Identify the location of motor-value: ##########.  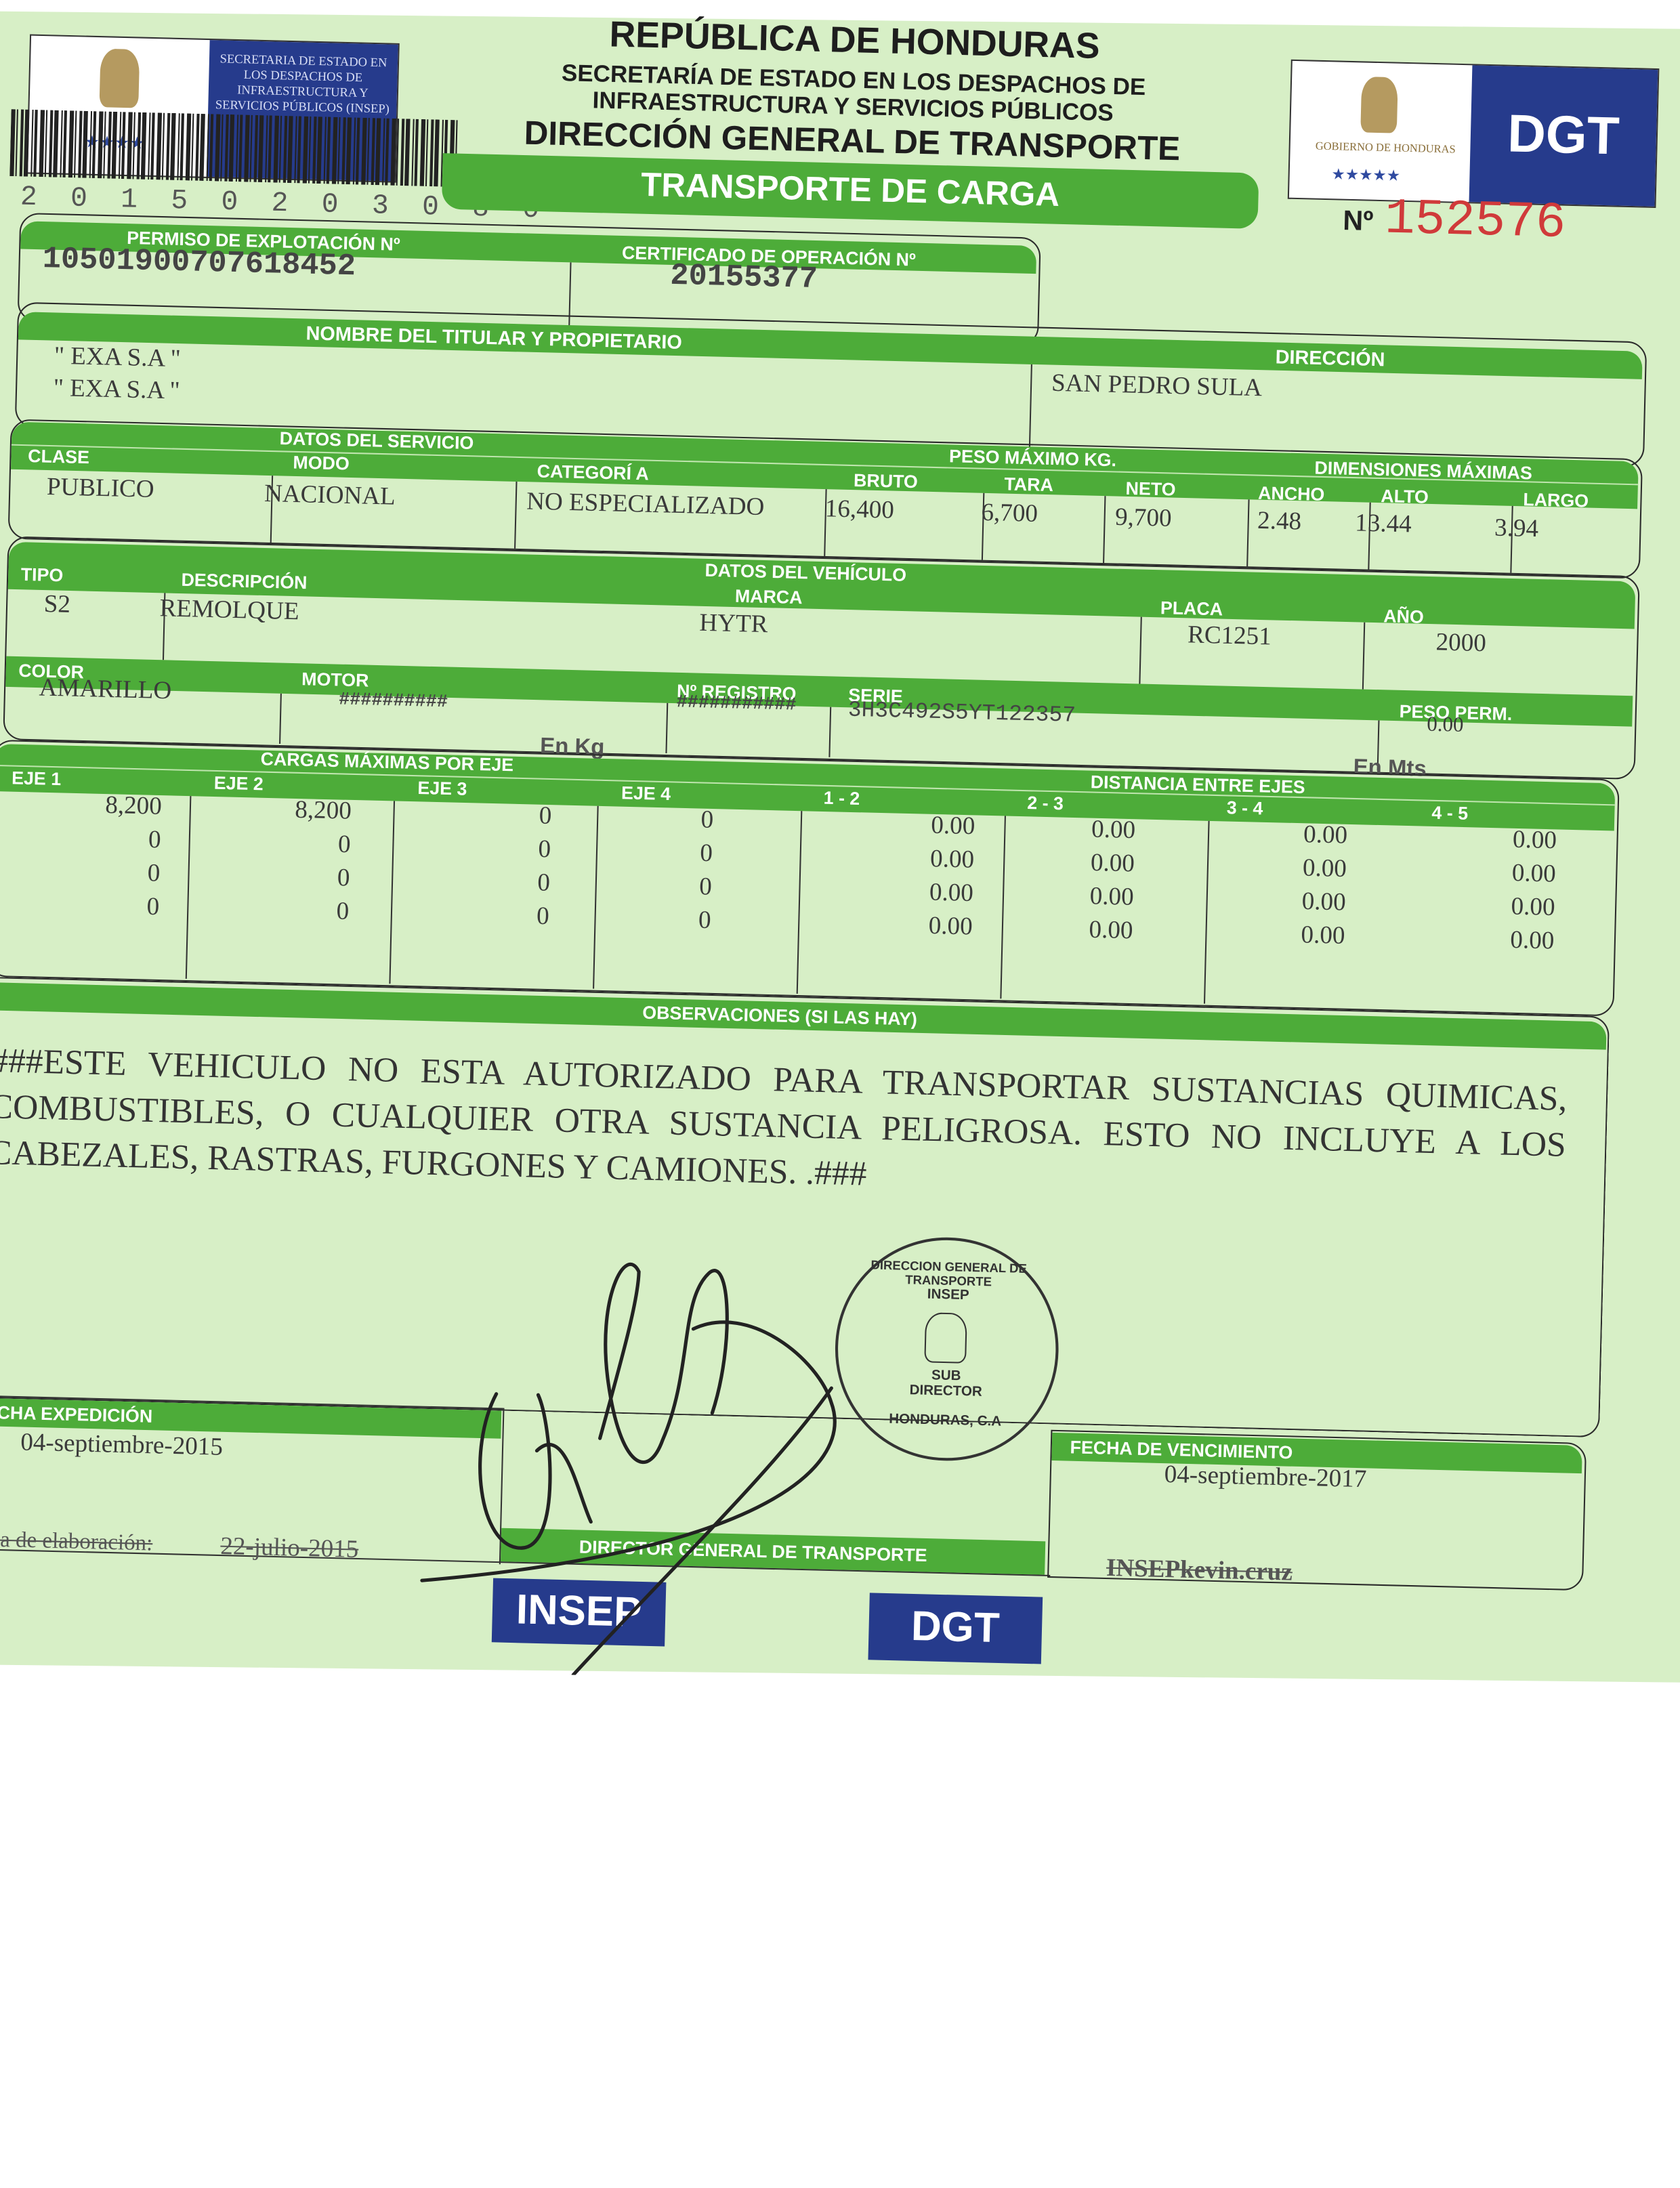
(393, 700).